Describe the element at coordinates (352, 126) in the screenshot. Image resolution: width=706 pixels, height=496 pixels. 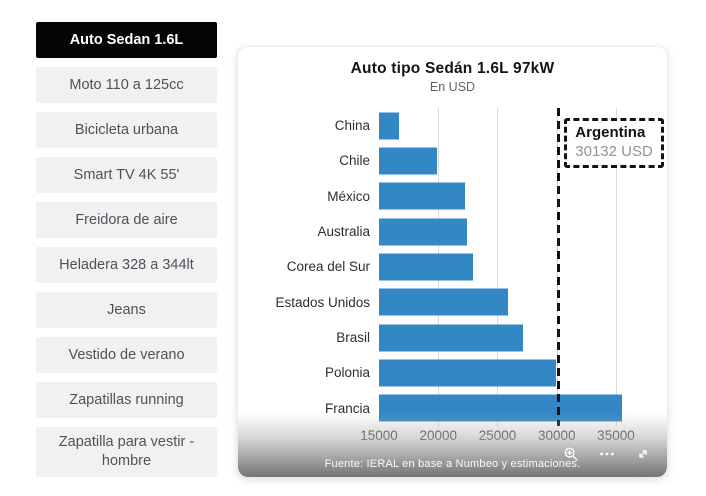
I see `category-label-china: China` at that location.